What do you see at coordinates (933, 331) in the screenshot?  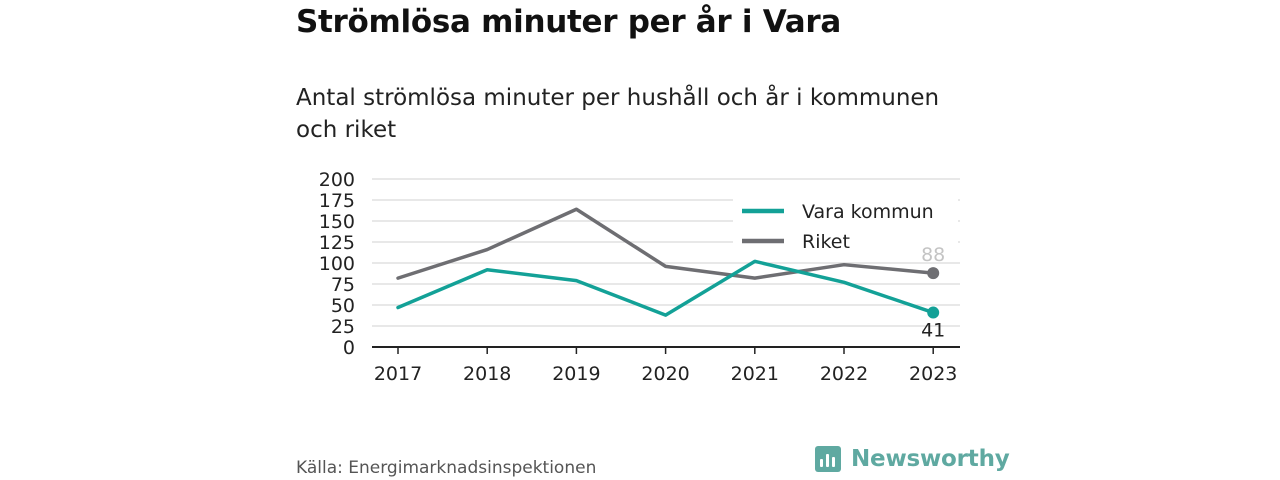 I see `end-label-vara-kommun: 41` at bounding box center [933, 331].